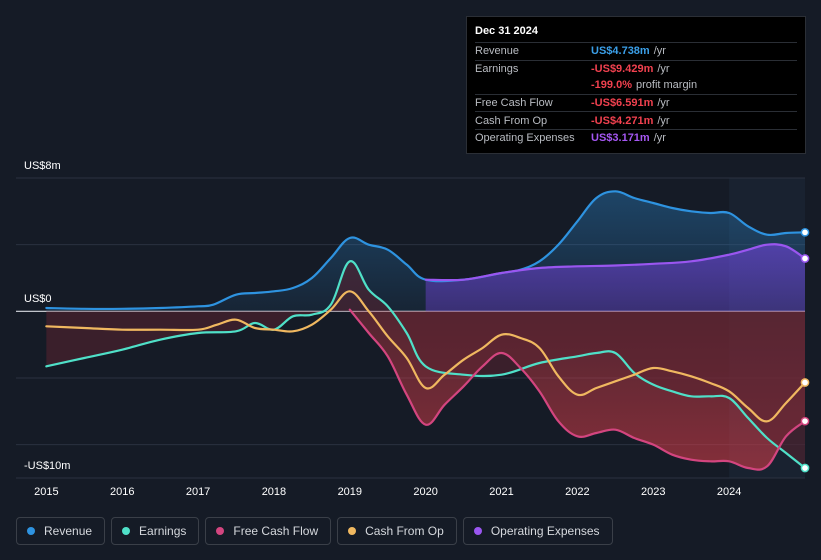  What do you see at coordinates (805, 468) in the screenshot?
I see `earnings-endpoint` at bounding box center [805, 468].